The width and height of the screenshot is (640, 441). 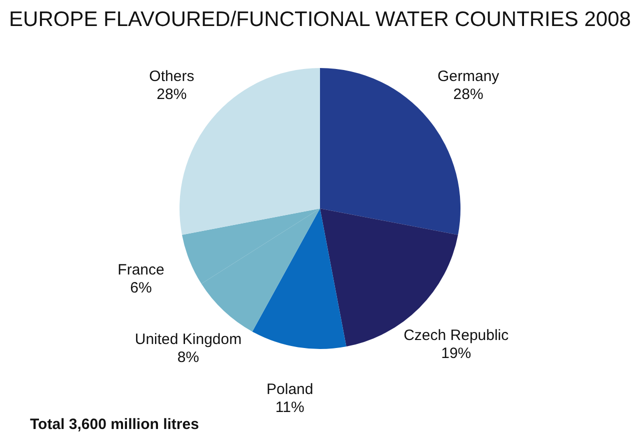 I want to click on slice-label: Czech Republic, so click(x=457, y=335).